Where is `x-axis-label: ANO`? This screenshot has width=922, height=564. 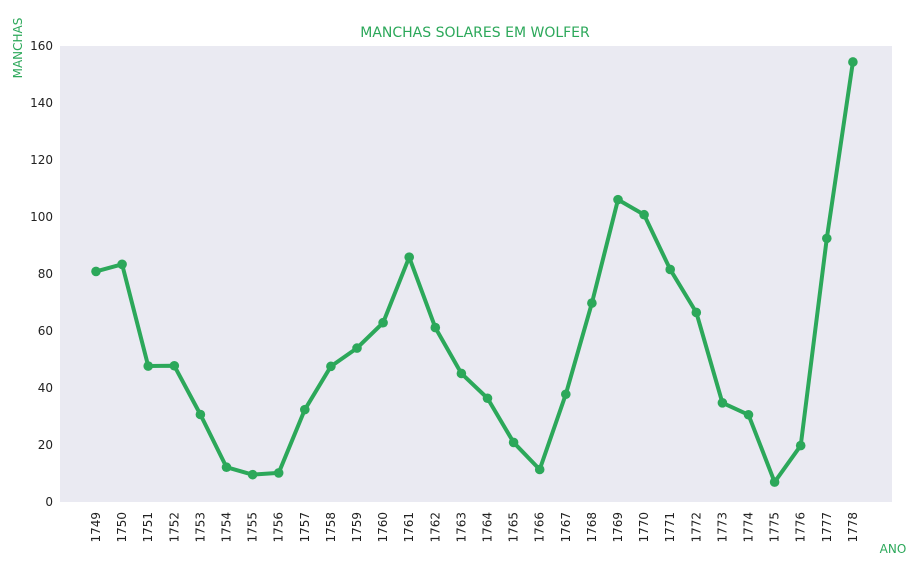
x-axis-label: ANO is located at coordinates (893, 549).